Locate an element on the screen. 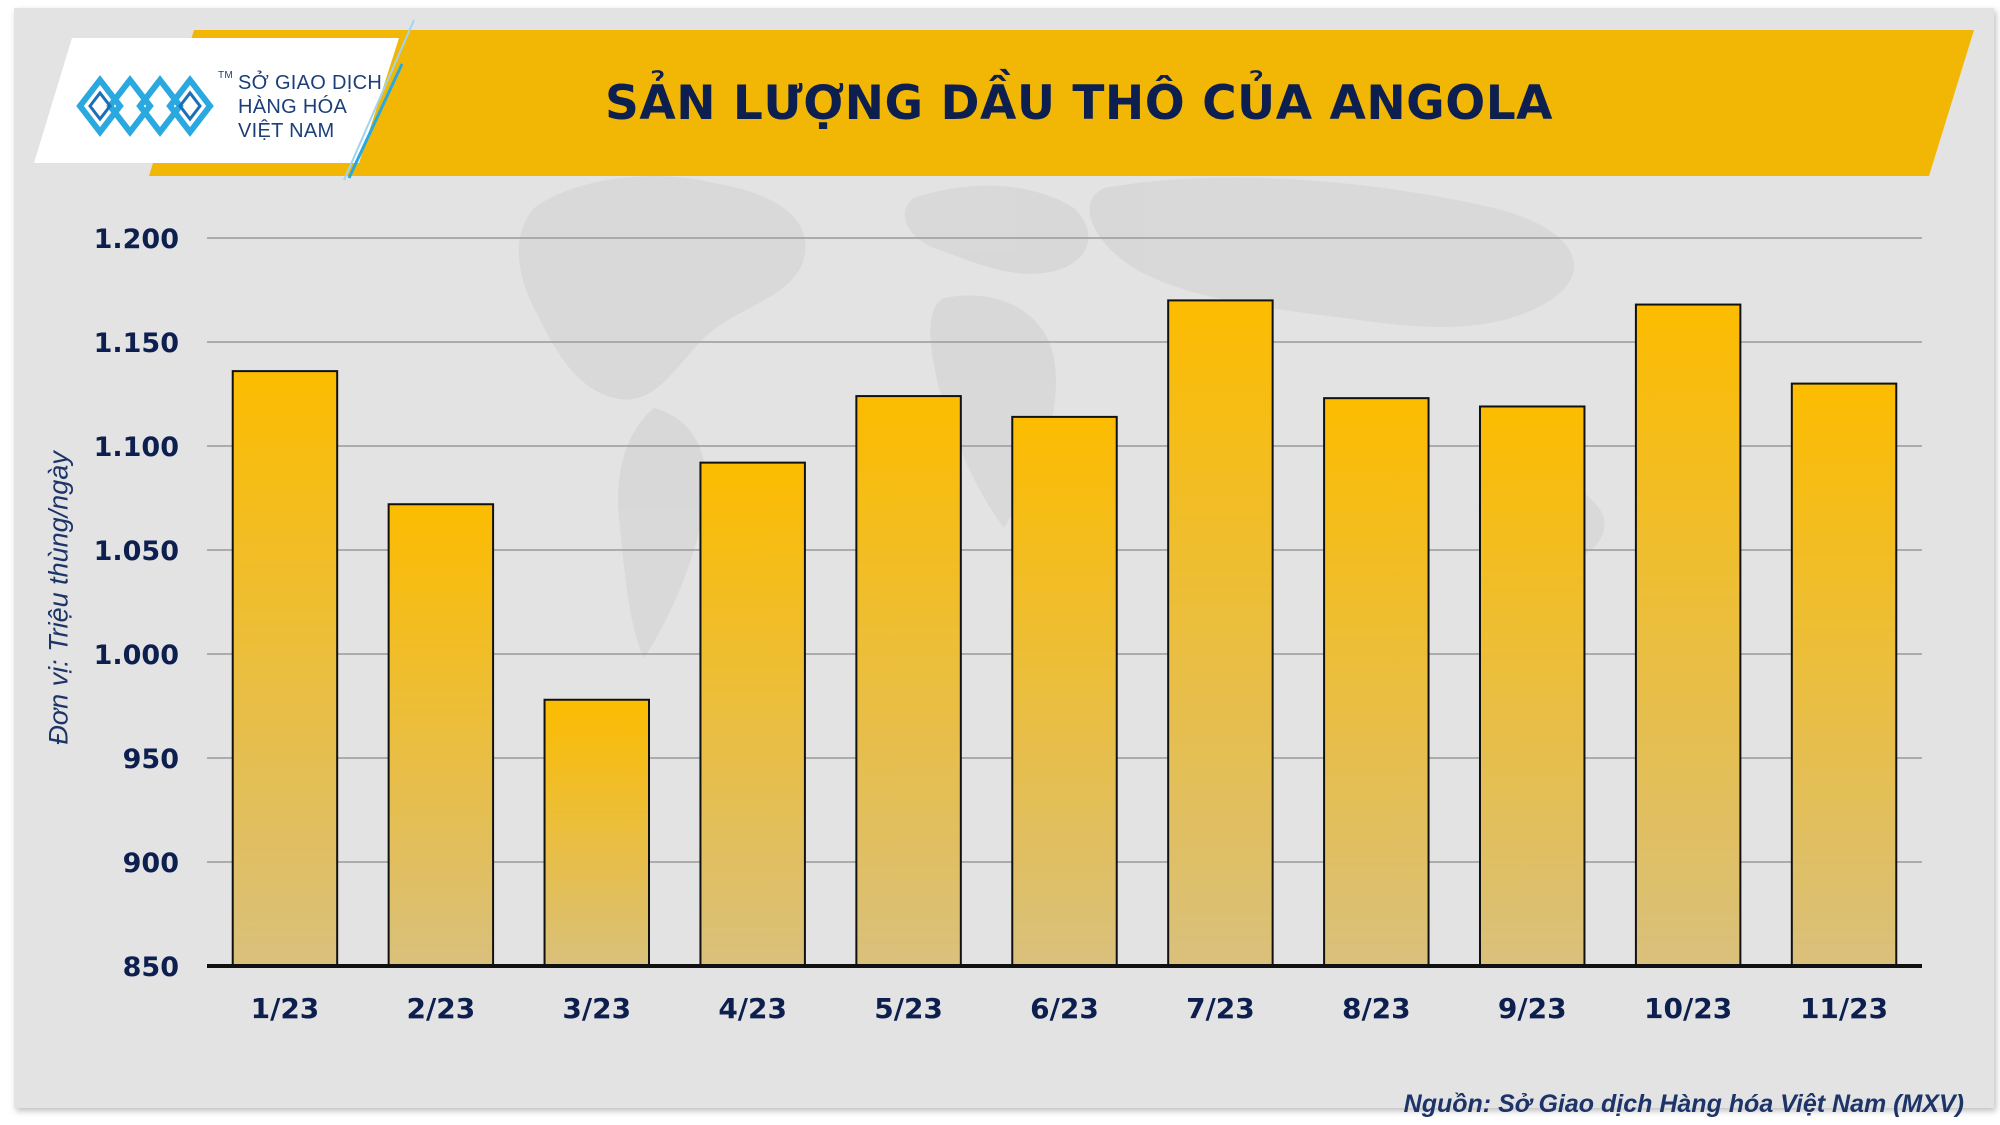  x-tick-label: 9/23 is located at coordinates (1532, 1008).